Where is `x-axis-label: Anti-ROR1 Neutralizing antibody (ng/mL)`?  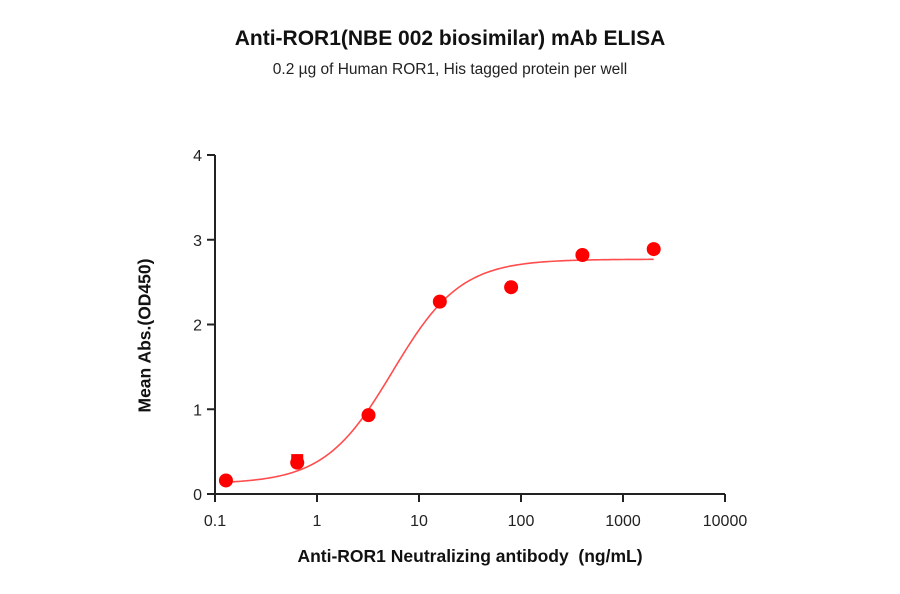 x-axis-label: Anti-ROR1 Neutralizing antibody (ng/mL) is located at coordinates (470, 556).